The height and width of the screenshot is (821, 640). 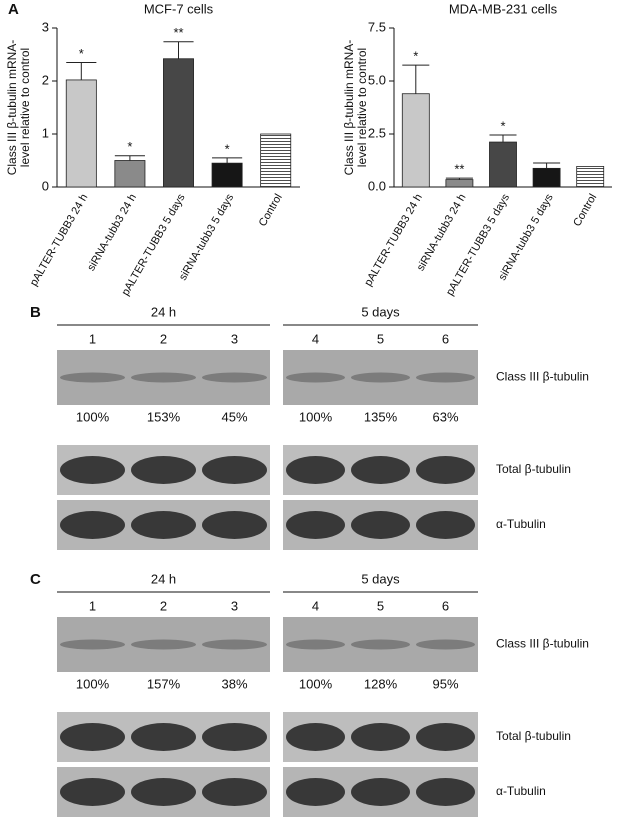 What do you see at coordinates (442, 232) in the screenshot?
I see `x-tick-label: siRNA-tubb3 24 h` at bounding box center [442, 232].